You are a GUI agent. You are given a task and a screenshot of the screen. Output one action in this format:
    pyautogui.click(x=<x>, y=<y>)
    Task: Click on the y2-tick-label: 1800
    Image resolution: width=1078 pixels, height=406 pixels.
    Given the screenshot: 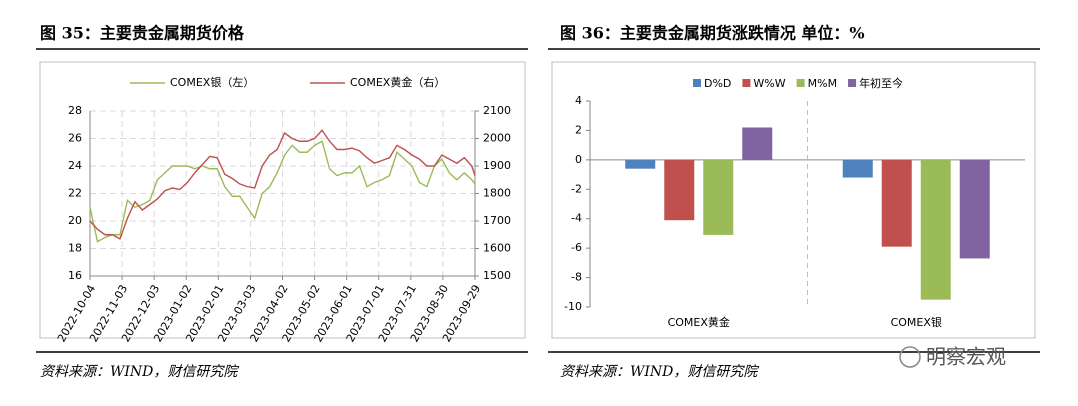 What is the action you would take?
    pyautogui.click(x=497, y=193)
    